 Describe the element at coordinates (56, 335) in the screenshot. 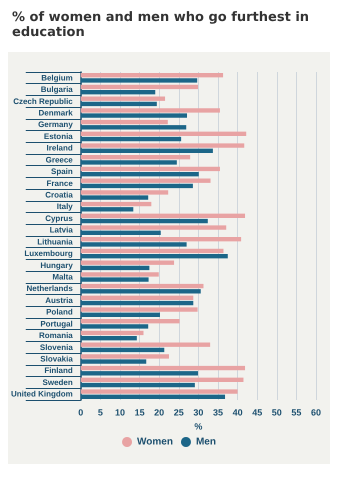

I see `y-tick-label: Romania` at that location.